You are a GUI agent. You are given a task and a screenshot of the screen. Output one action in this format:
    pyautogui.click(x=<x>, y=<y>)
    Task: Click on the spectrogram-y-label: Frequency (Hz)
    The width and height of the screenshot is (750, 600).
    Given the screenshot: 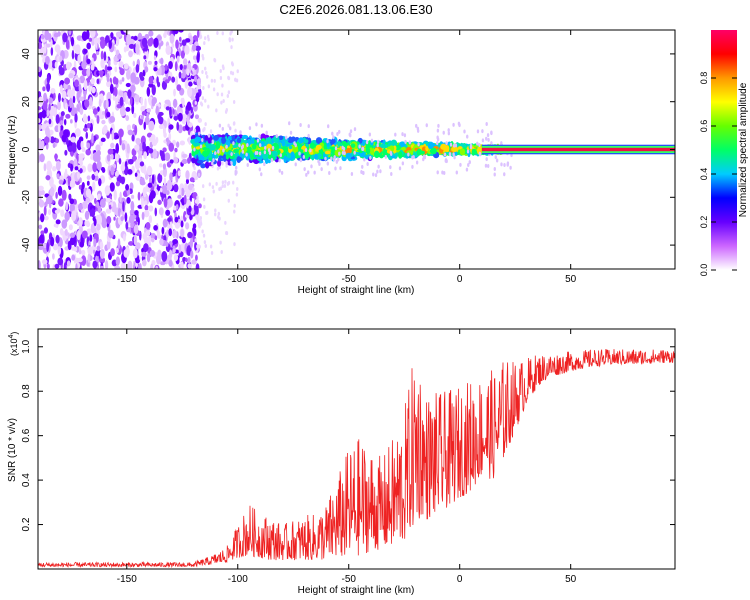 What is the action you would take?
    pyautogui.click(x=12, y=150)
    